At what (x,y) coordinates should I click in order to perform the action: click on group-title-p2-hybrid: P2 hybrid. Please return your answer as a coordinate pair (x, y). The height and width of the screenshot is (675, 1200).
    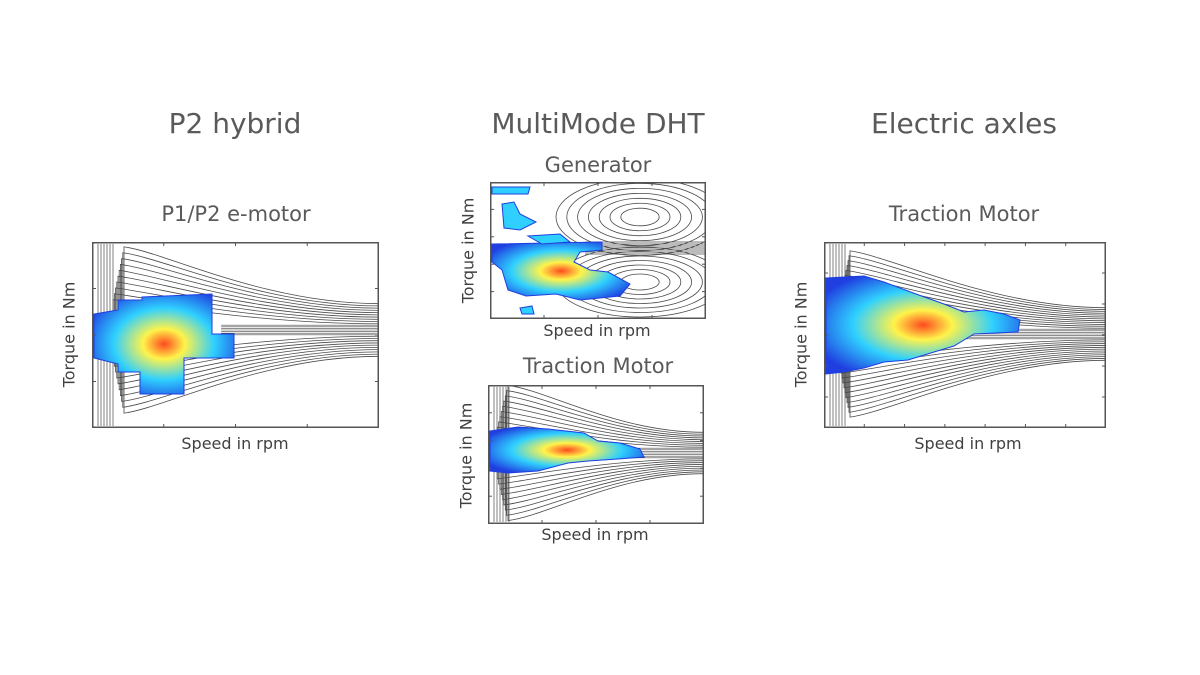
    Looking at the image, I should click on (235, 123).